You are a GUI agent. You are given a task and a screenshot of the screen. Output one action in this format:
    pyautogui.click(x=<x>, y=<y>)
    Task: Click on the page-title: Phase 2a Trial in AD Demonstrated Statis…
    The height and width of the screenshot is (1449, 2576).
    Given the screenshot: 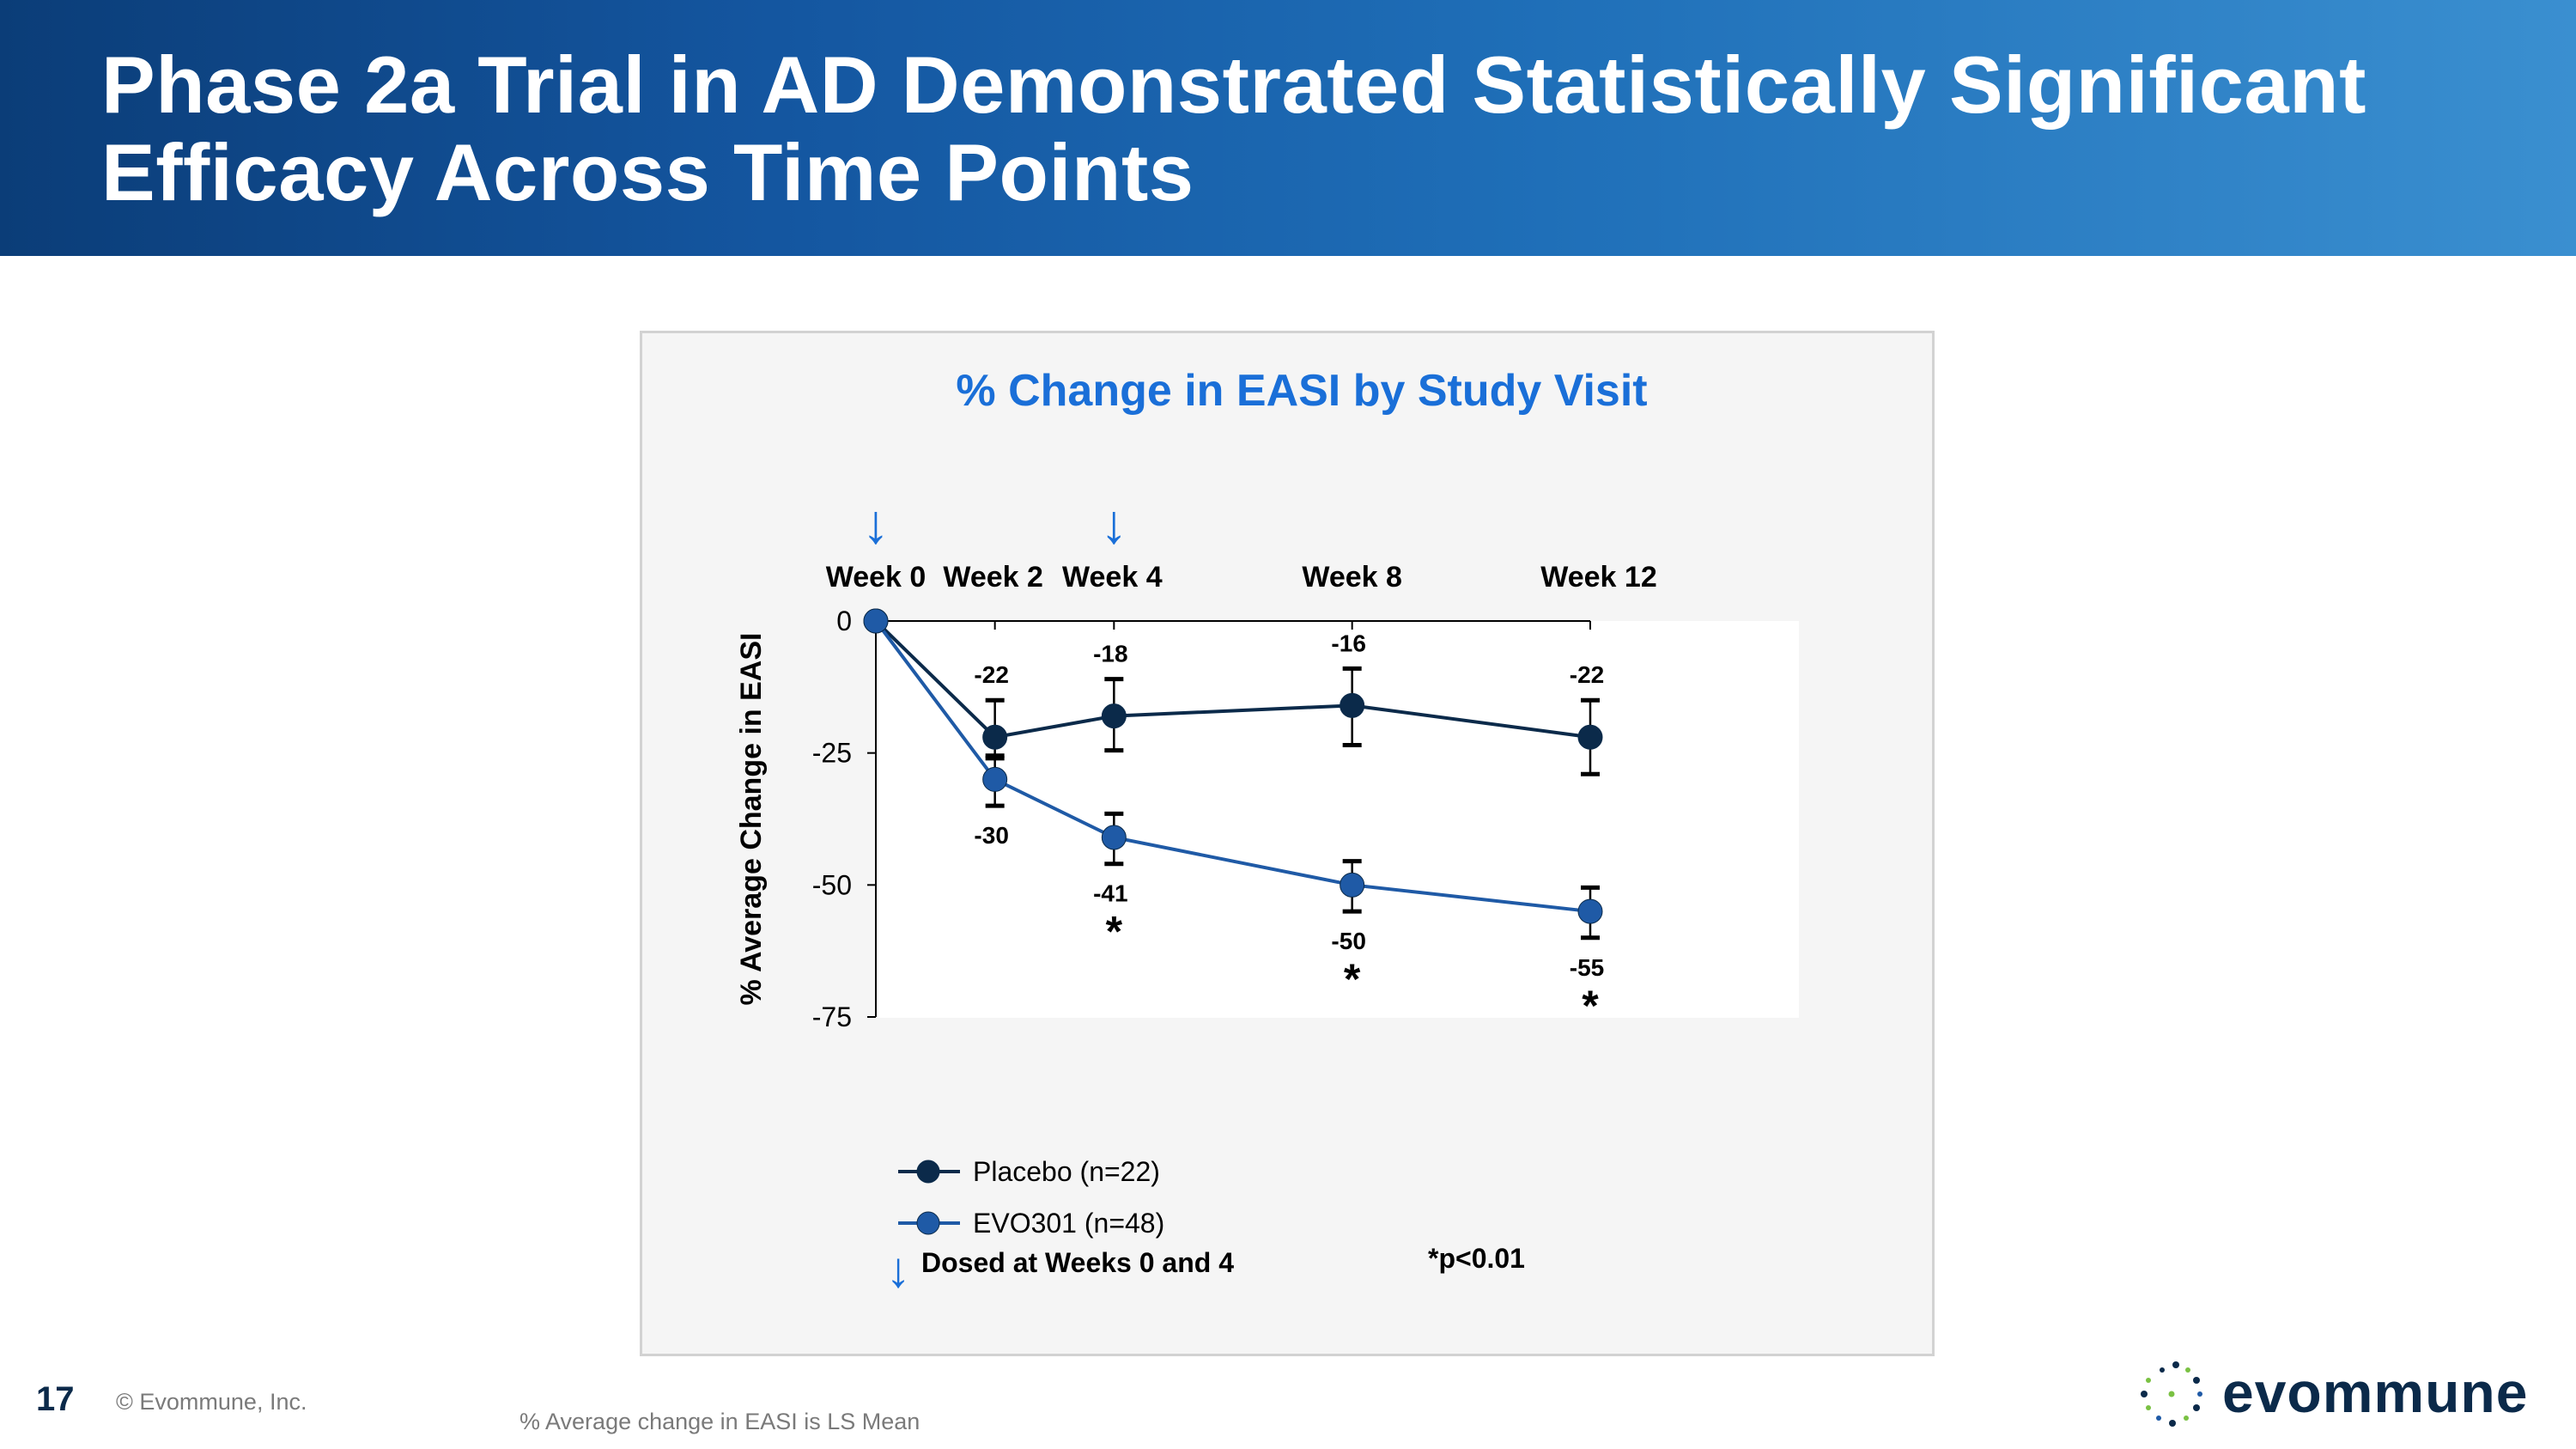 What is the action you would take?
    pyautogui.click(x=1233, y=128)
    